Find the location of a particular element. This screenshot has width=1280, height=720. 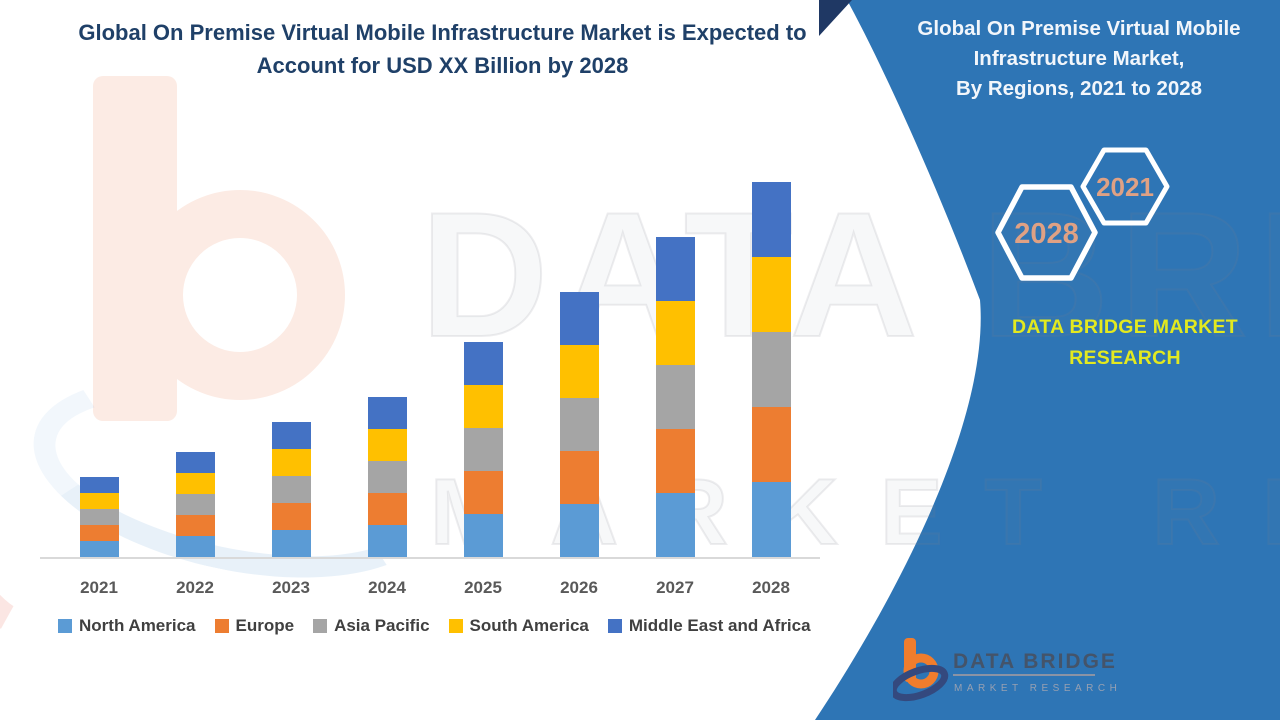

hexagon-2028: 2028 is located at coordinates (1046, 232).